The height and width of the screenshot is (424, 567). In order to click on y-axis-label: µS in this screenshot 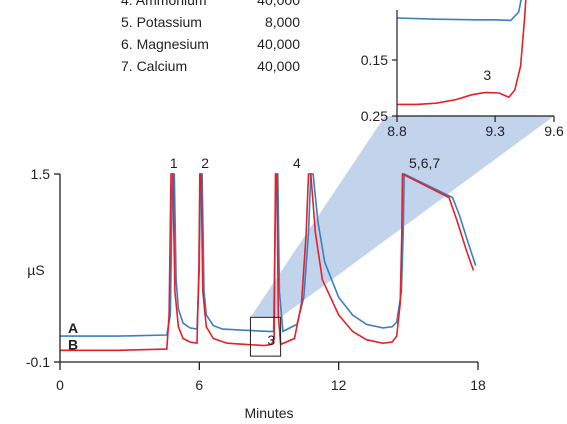, I will do `click(35, 270)`.